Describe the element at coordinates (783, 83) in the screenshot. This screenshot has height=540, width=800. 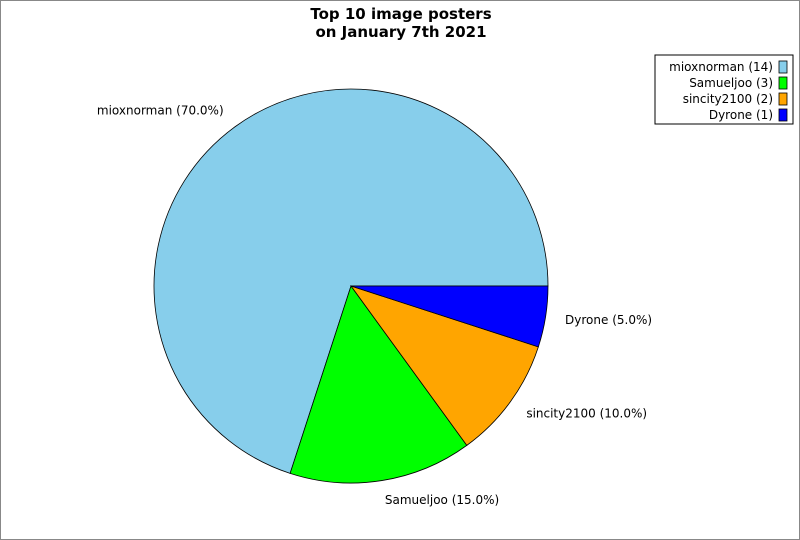
I see `legend-swatch-samueljoo` at that location.